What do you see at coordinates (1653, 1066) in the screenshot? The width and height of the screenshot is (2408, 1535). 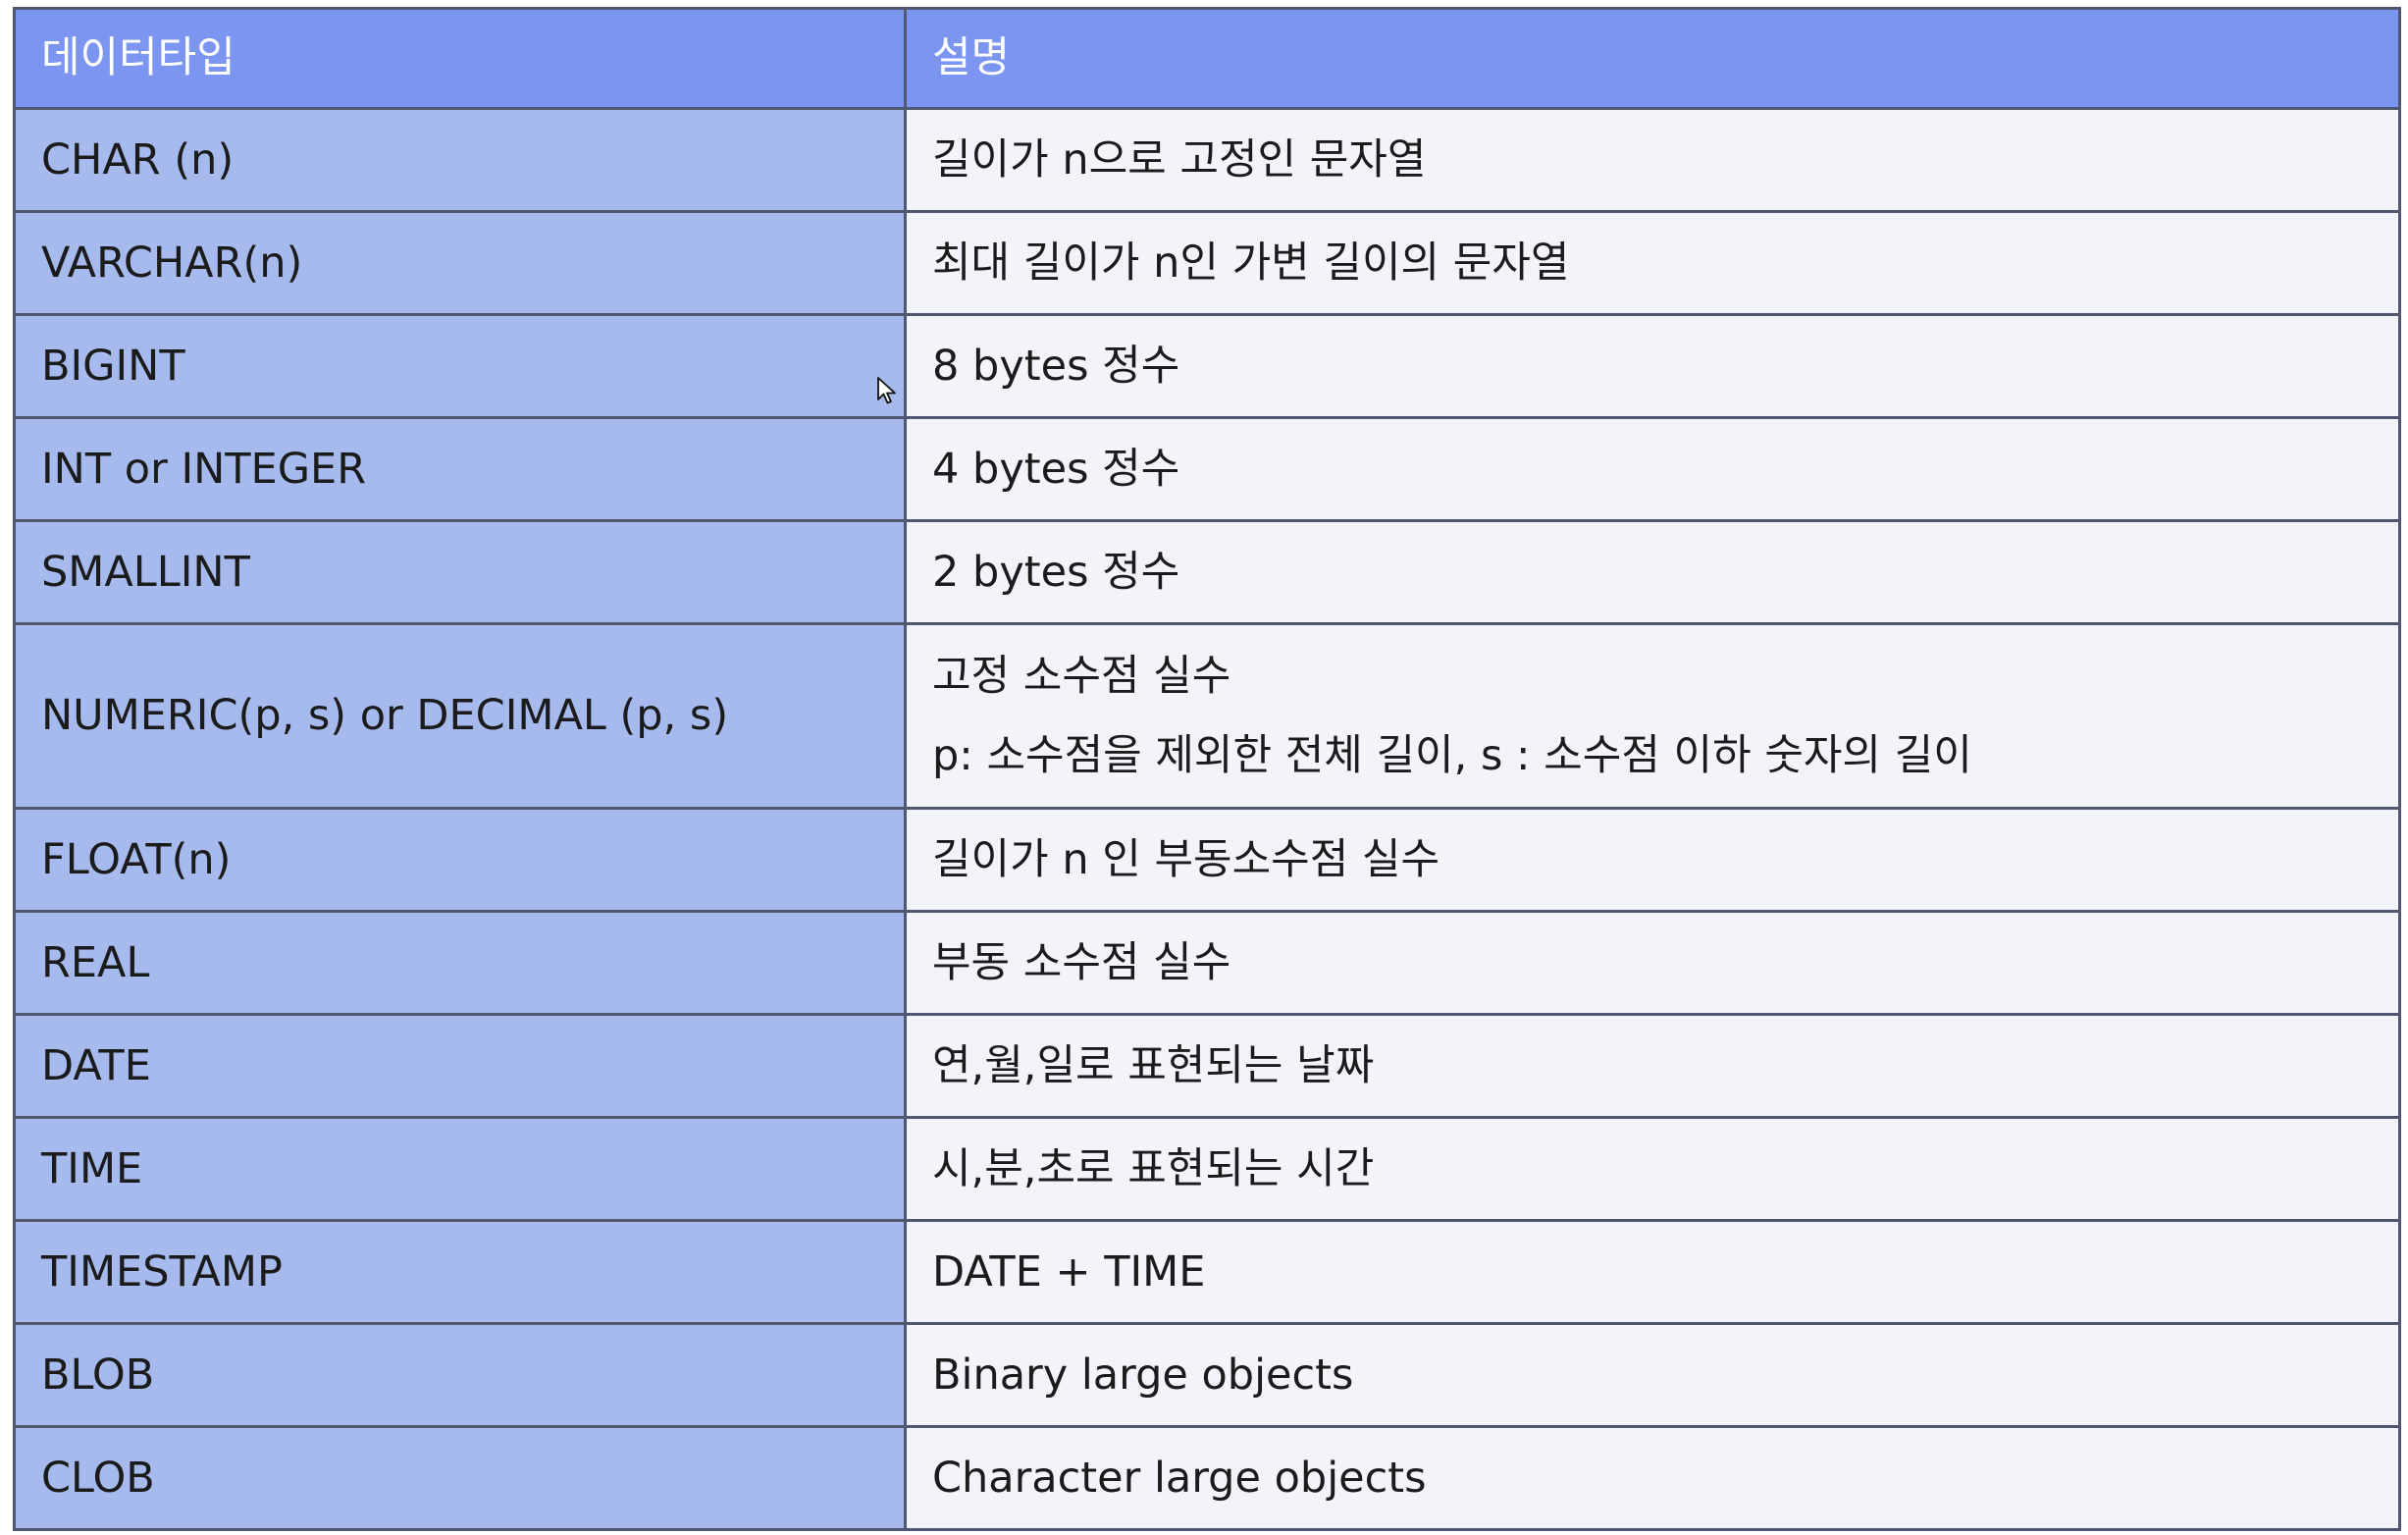 I see `description-cell: 연,월,일로 표현되는 날짜` at bounding box center [1653, 1066].